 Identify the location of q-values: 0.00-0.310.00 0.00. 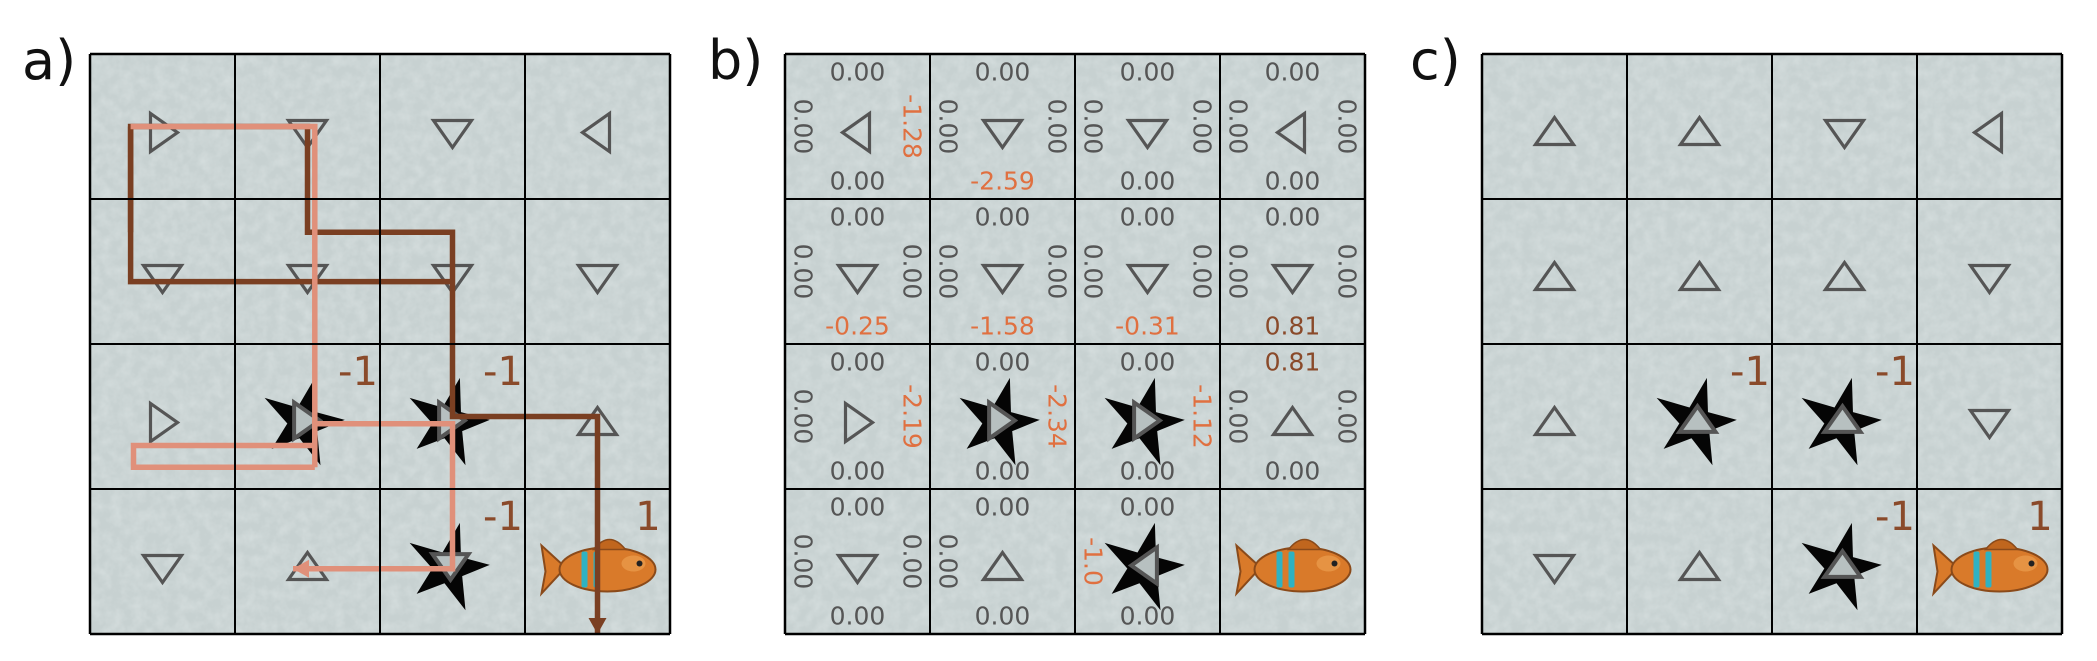
(1148, 272).